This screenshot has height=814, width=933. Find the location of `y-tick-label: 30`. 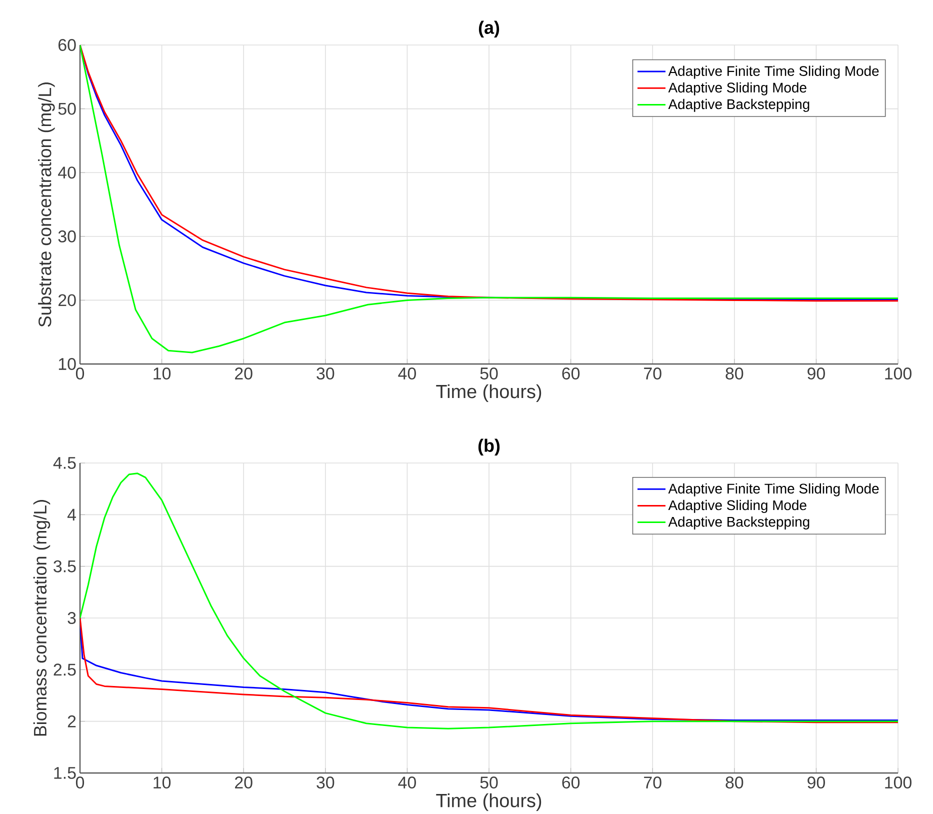

y-tick-label: 30 is located at coordinates (67, 236).